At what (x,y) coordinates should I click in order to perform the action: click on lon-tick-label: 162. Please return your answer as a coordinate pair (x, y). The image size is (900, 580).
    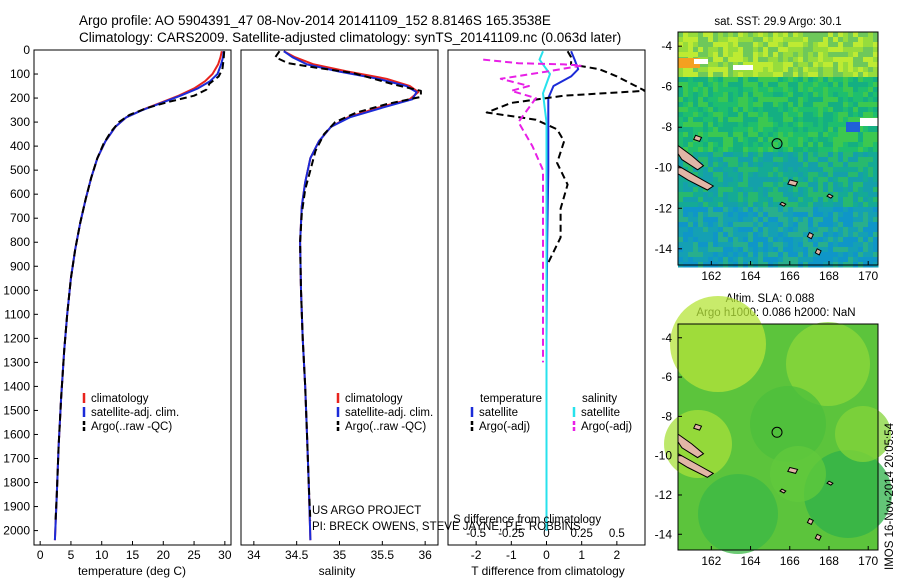
    Looking at the image, I should click on (711, 276).